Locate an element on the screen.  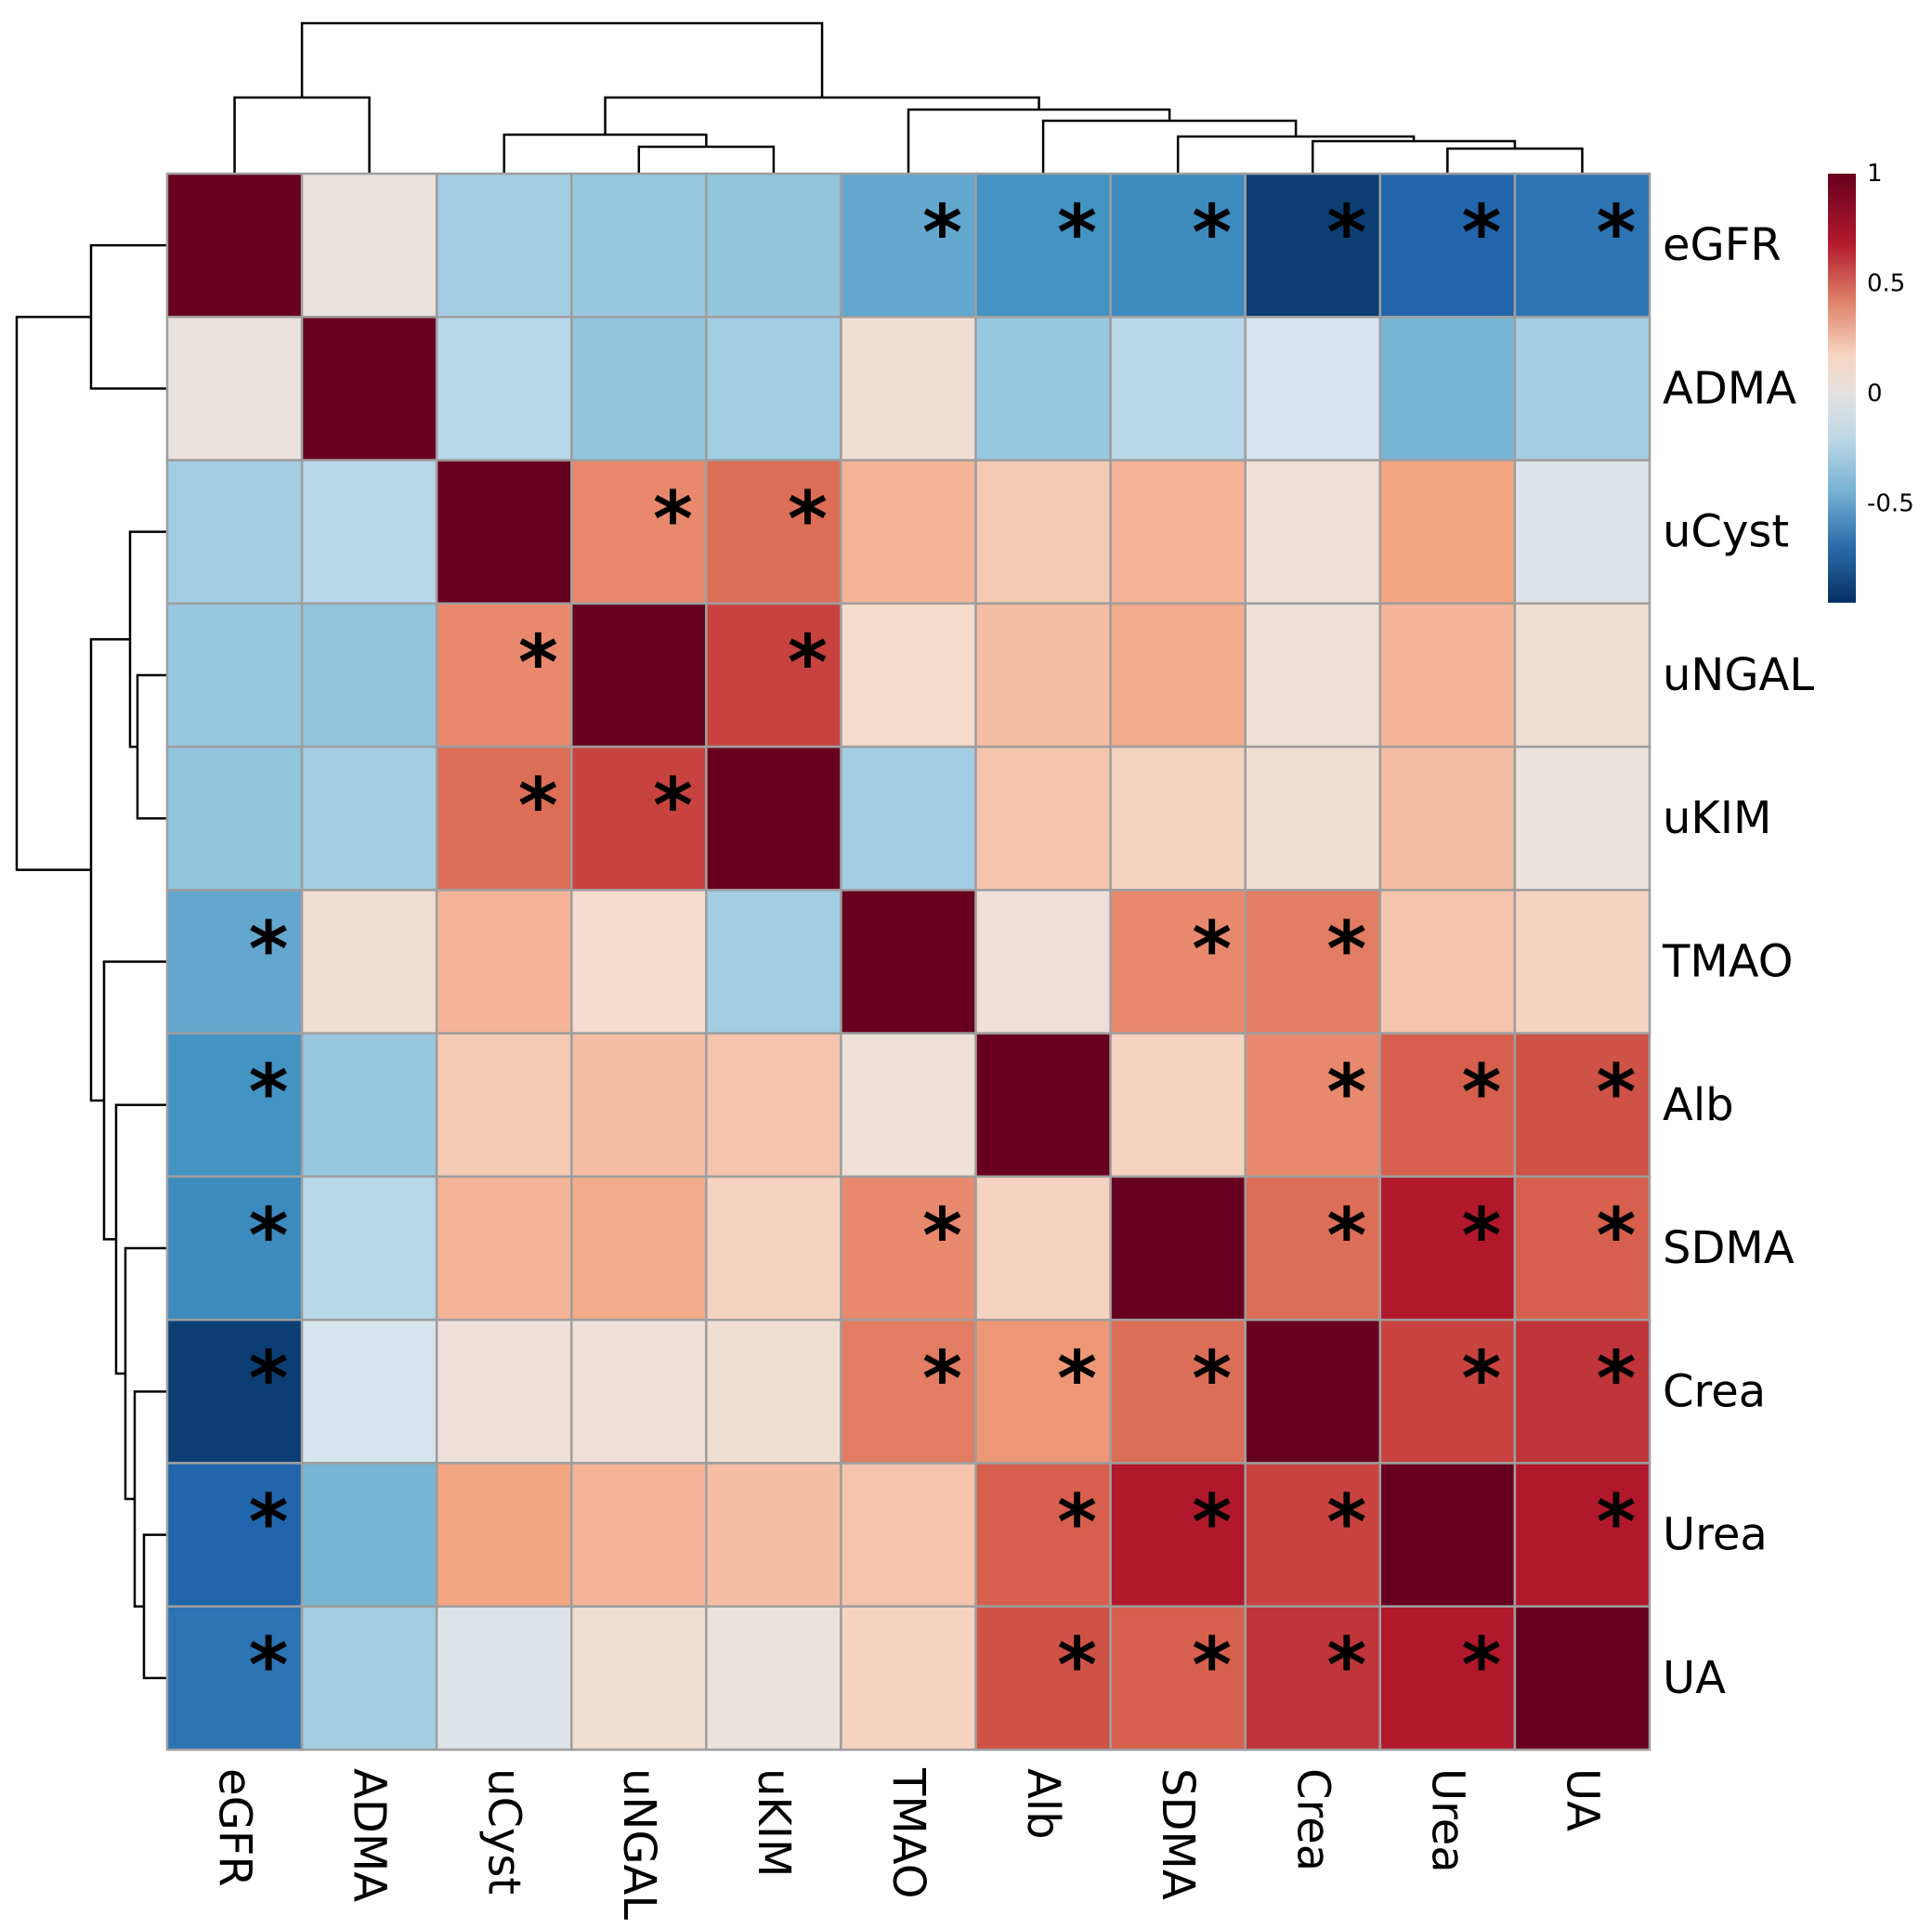
heatmap-cell-ADMA-Alb is located at coordinates (1043, 389).